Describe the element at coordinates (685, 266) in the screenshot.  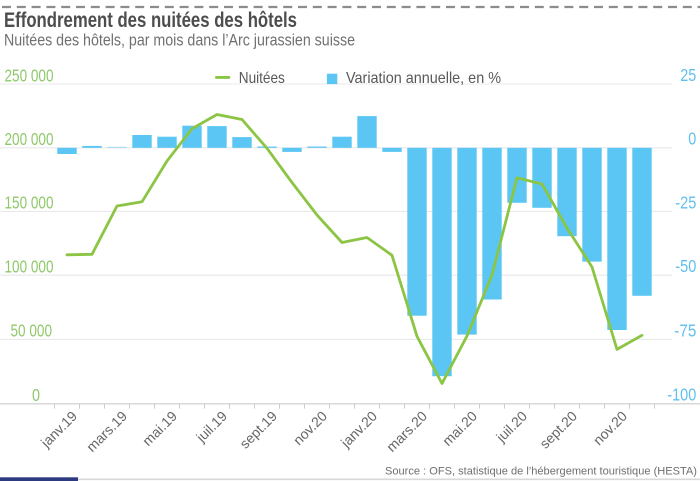
I see `svg-text: -50` at that location.